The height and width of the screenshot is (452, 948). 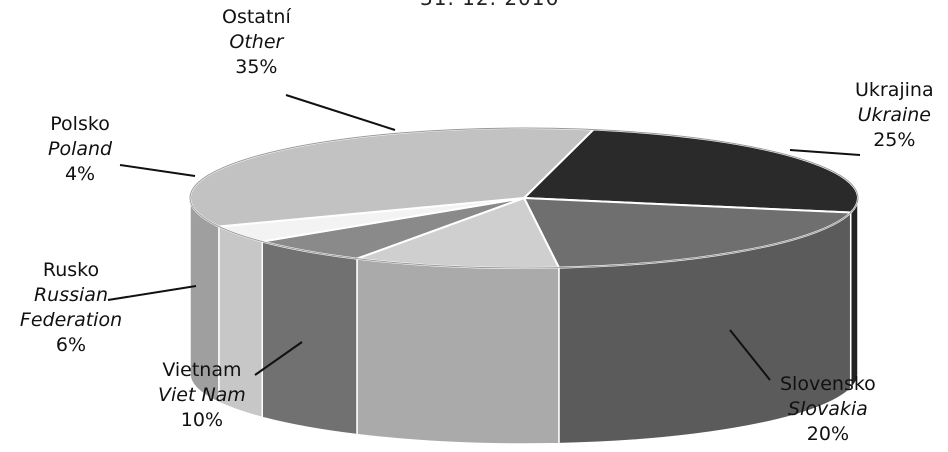 What do you see at coordinates (256, 42) in the screenshot?
I see `label-other: Ostatní Other 35%` at bounding box center [256, 42].